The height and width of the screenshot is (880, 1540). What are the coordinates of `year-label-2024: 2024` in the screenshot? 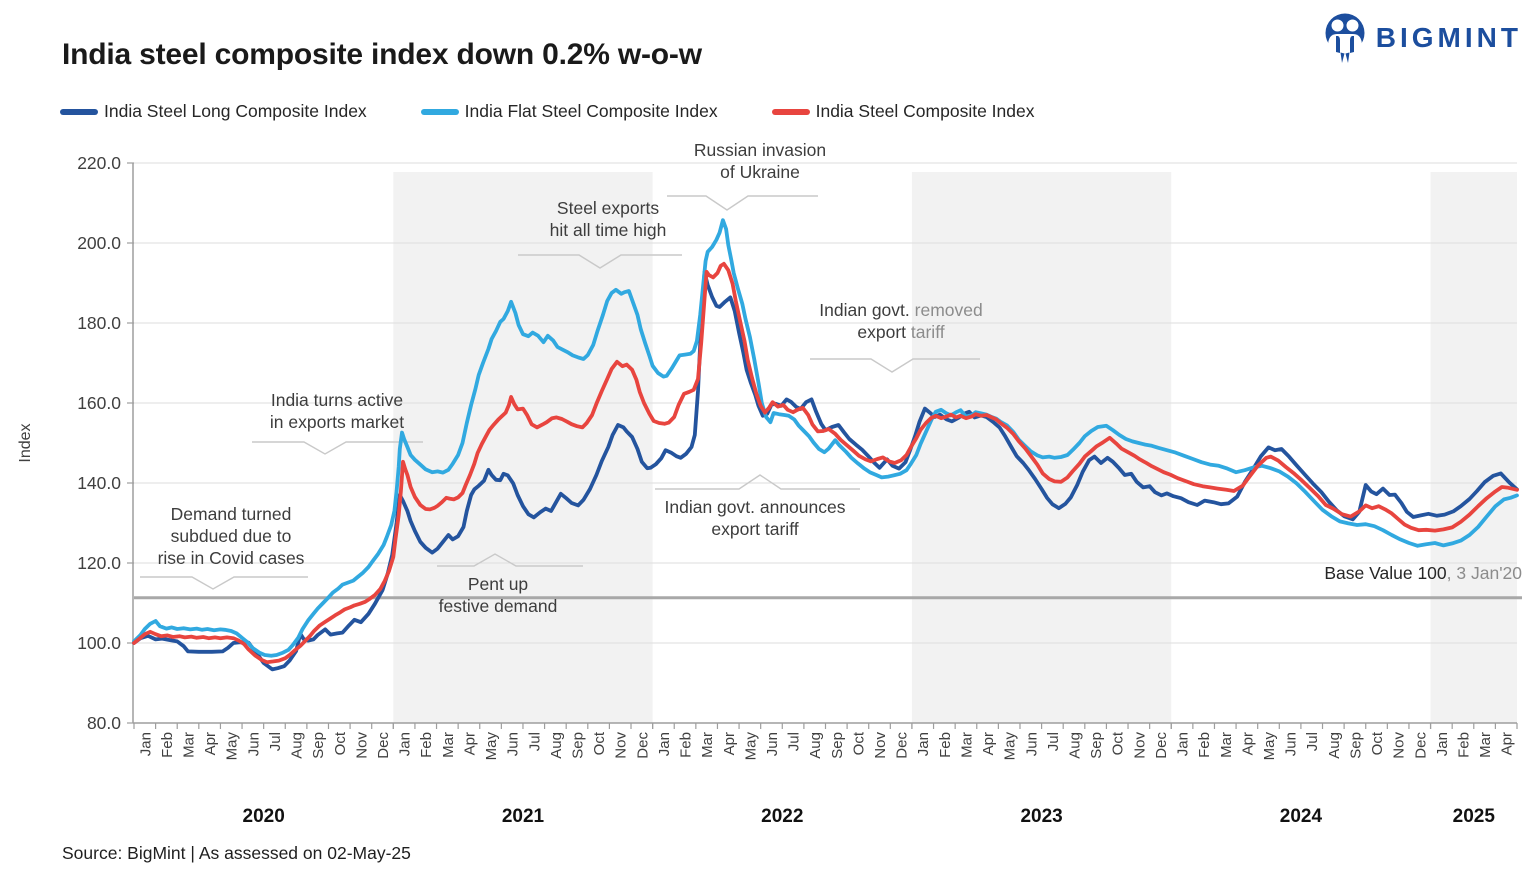 It's located at (1301, 816).